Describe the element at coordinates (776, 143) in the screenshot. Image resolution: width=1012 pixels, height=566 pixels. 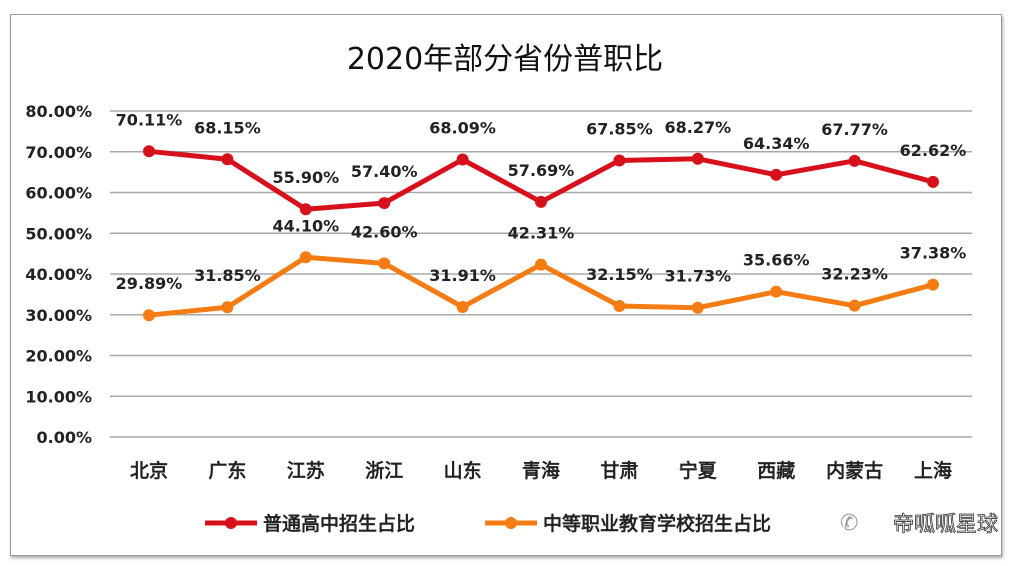
I see `data-label: 64.34%` at that location.